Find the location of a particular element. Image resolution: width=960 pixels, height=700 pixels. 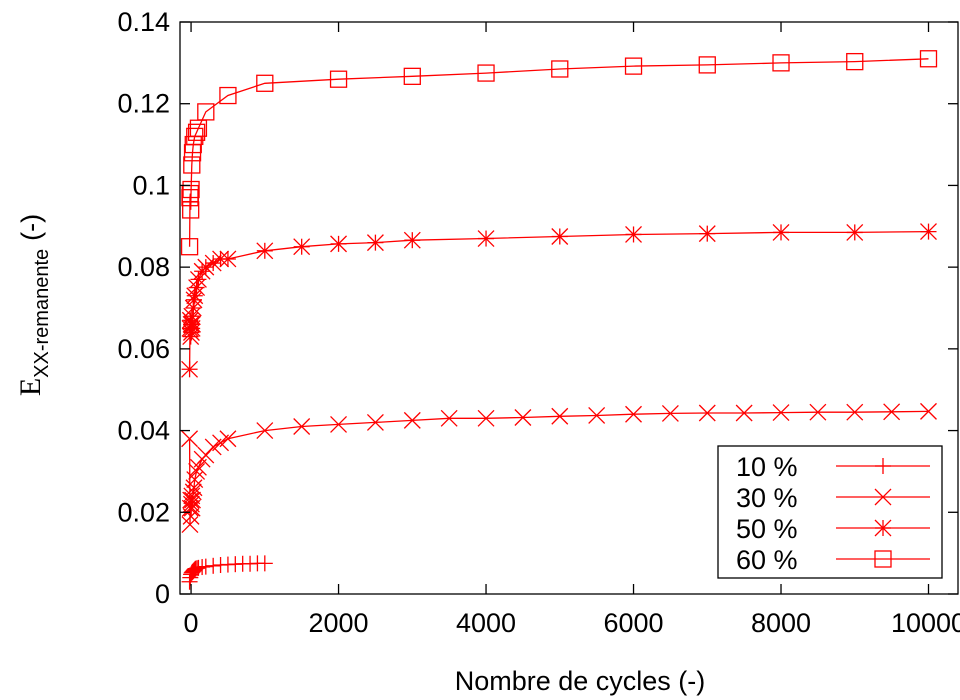

y-axis-title-subscript: XX-remanente is located at coordinates (42, 313).